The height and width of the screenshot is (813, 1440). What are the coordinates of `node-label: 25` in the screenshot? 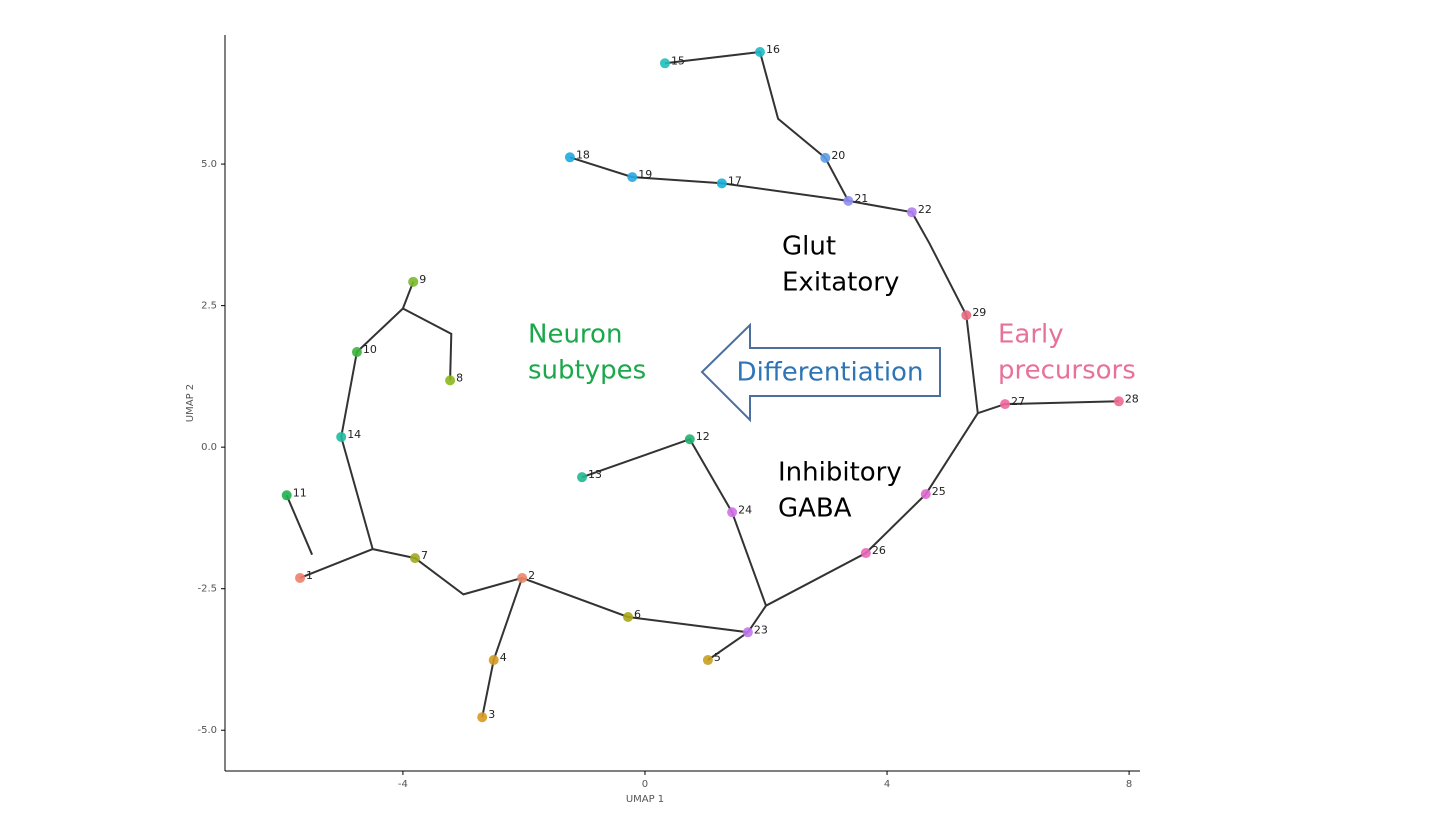 It's located at (939, 491).